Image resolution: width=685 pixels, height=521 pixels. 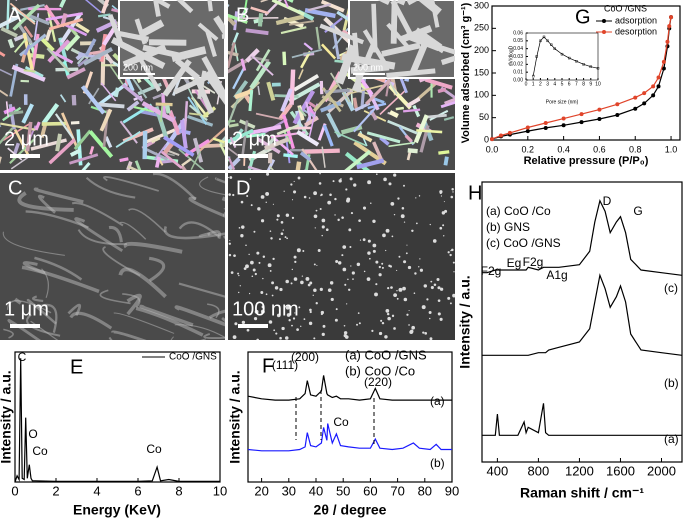 I want to click on x-tick-label: 1.0, so click(x=671, y=149).